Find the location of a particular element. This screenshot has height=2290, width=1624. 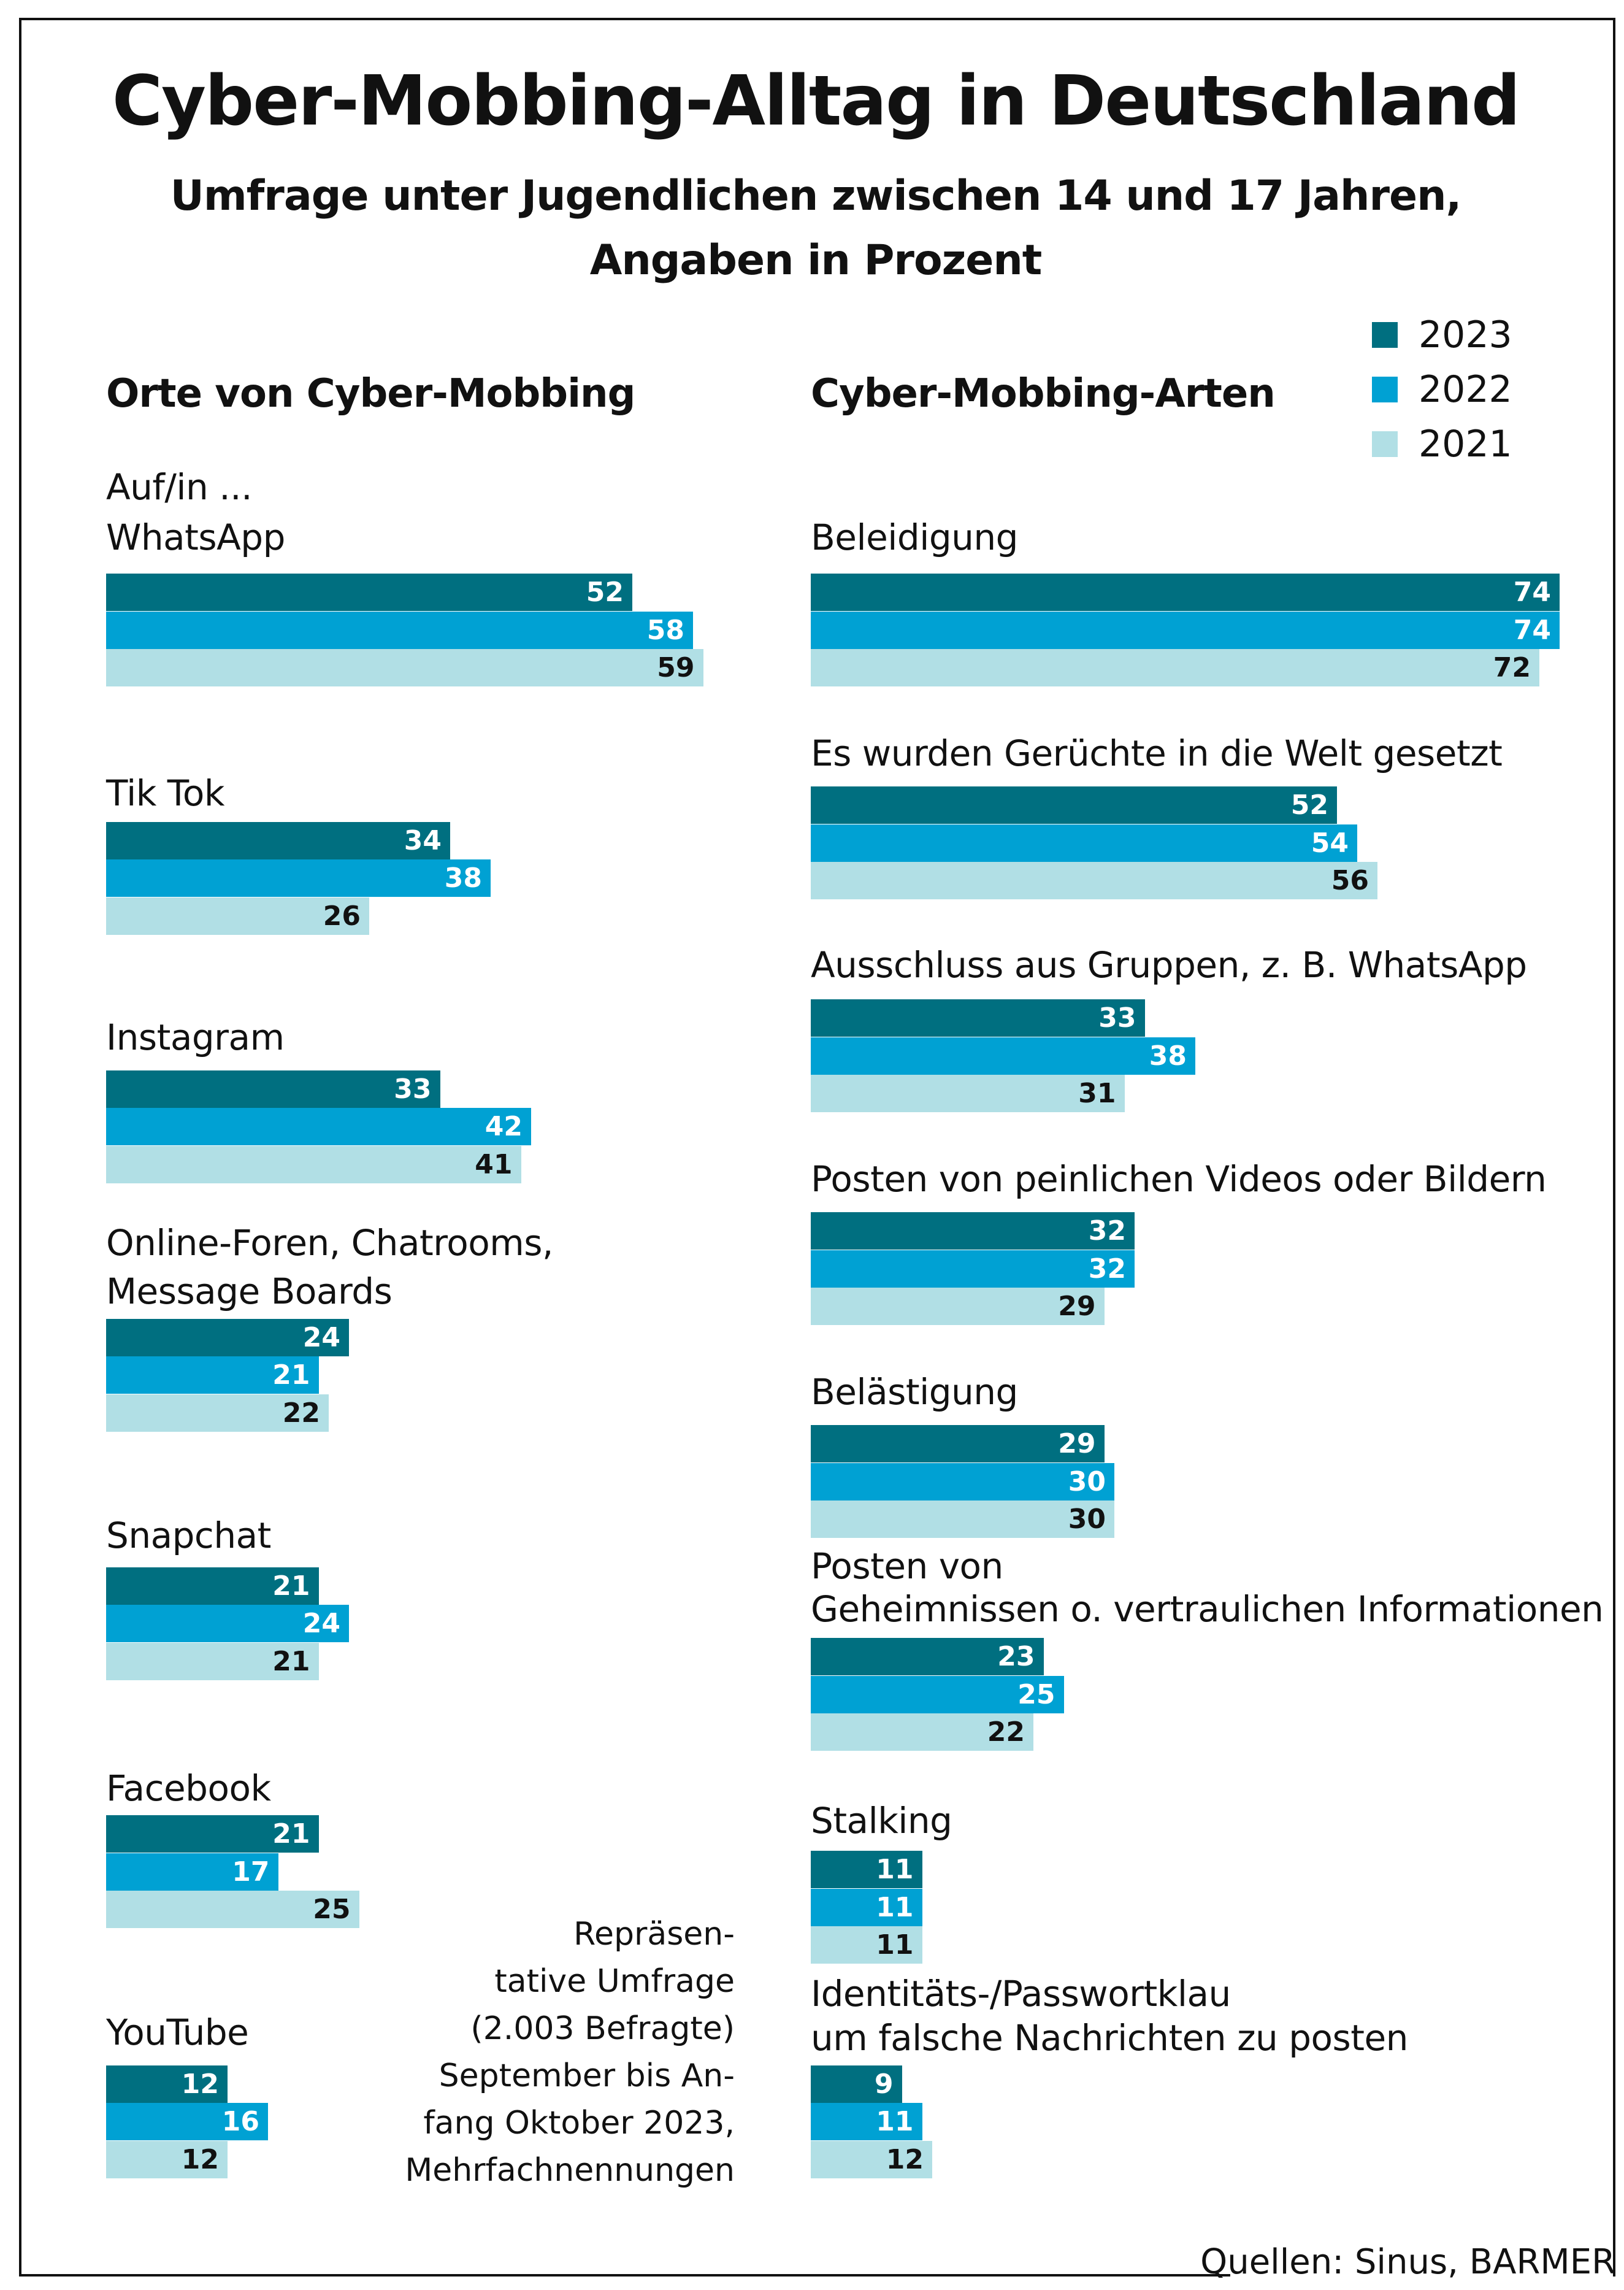

bar-value-label: 42 is located at coordinates (504, 1127).